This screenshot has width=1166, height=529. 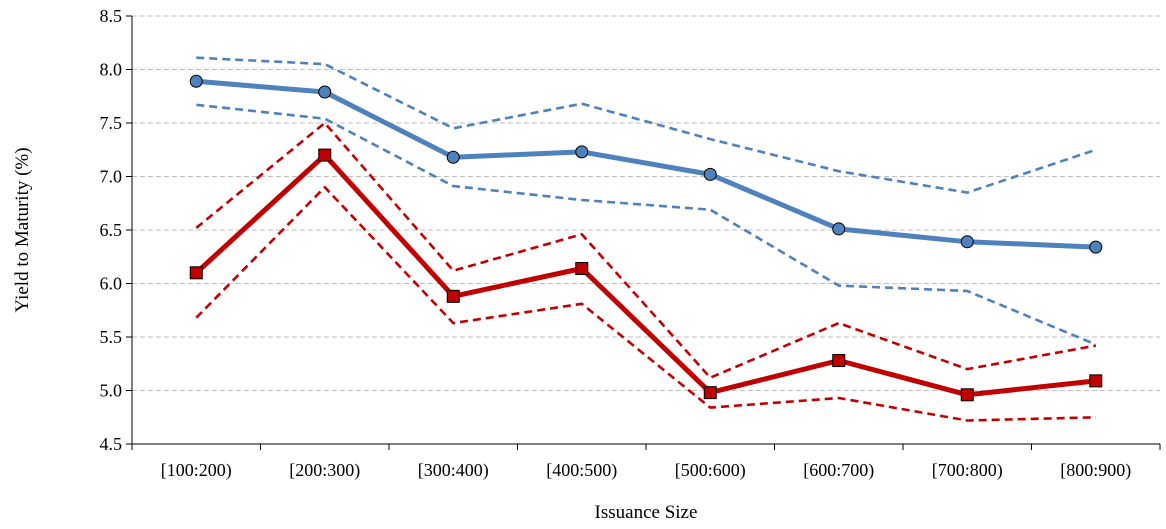 What do you see at coordinates (453, 470) in the screenshot?
I see `x-tick-label: [300:400)` at bounding box center [453, 470].